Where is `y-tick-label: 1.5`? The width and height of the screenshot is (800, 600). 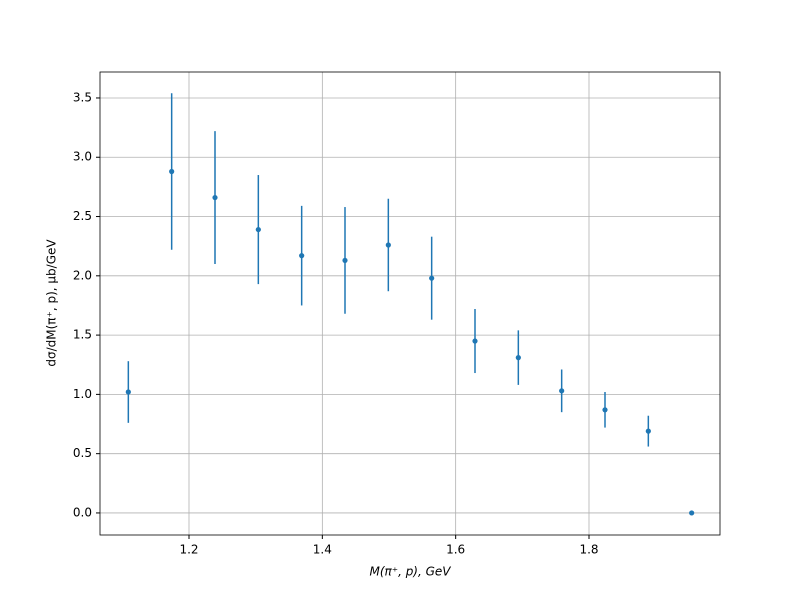 y-tick-label: 1.5 is located at coordinates (82, 335).